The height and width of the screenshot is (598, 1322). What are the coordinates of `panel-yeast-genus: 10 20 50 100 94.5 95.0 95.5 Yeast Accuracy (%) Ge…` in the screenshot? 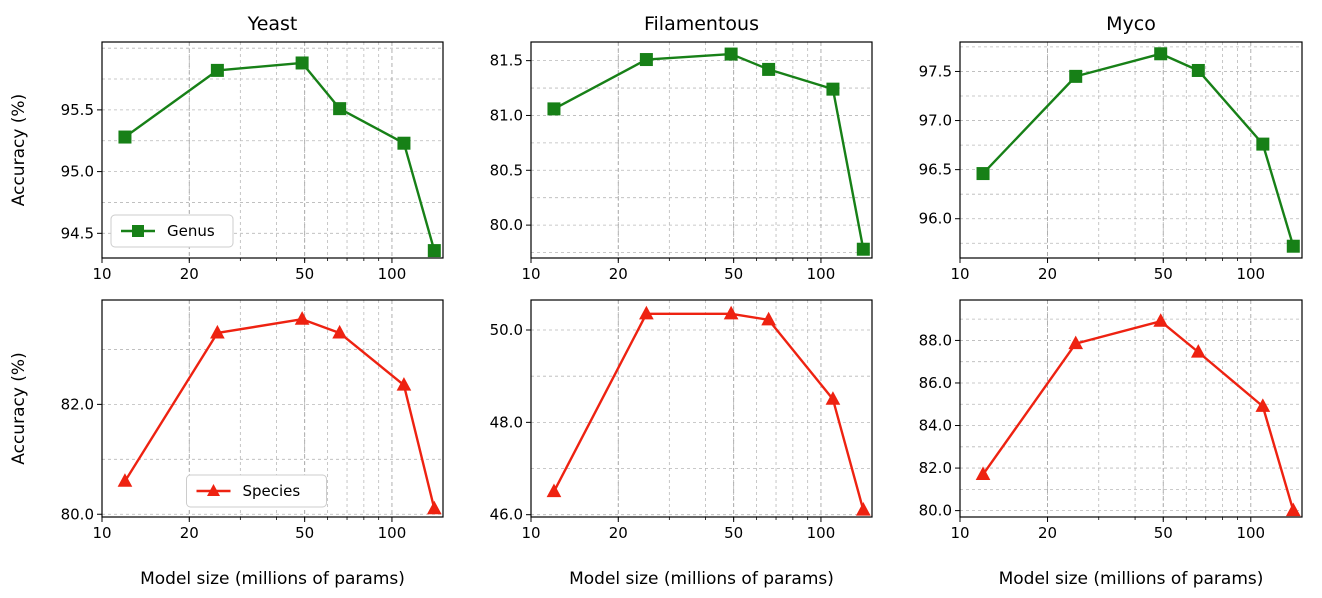 It's located at (226, 148).